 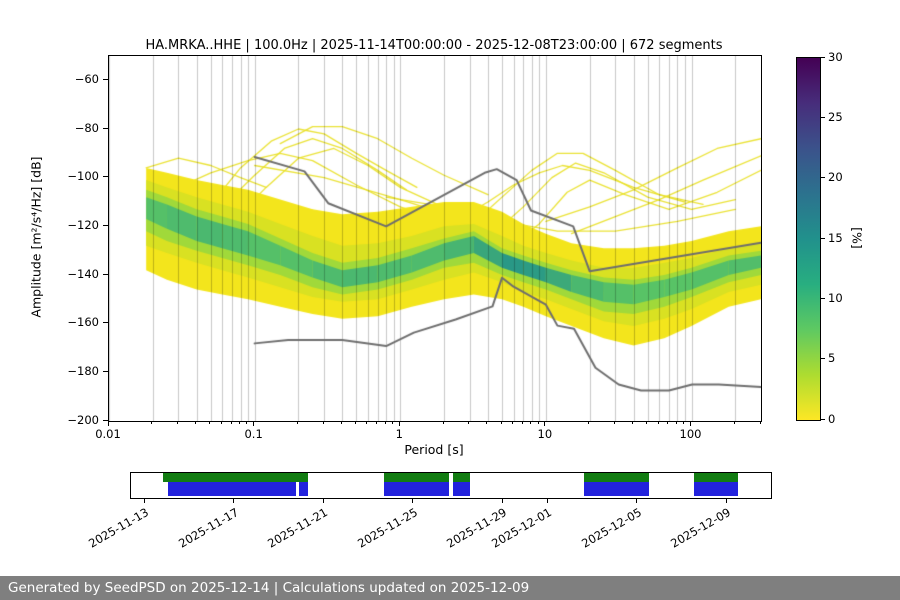 I want to click on colorbar-tick-label: 15, so click(x=835, y=237).